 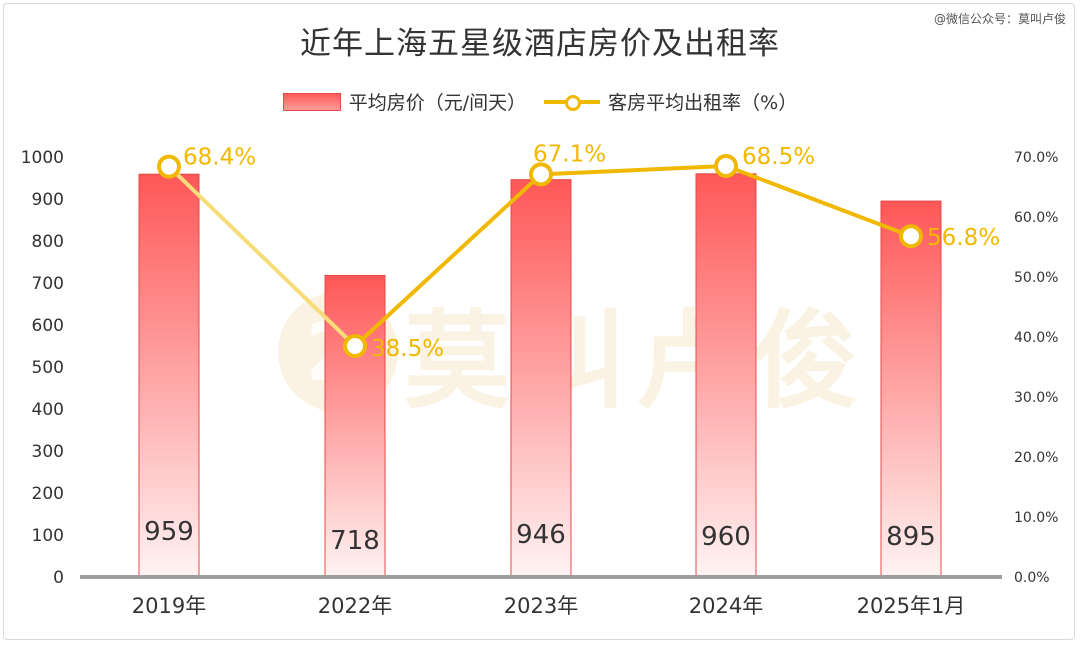 I want to click on y-right-tick-4: 40.0%, so click(x=1036, y=338).